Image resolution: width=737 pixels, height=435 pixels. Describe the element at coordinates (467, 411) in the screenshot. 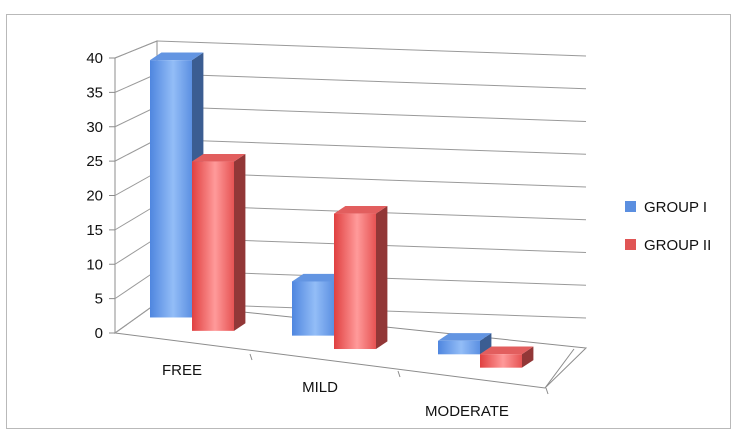

I see `x-tick-label: MODERATE` at that location.